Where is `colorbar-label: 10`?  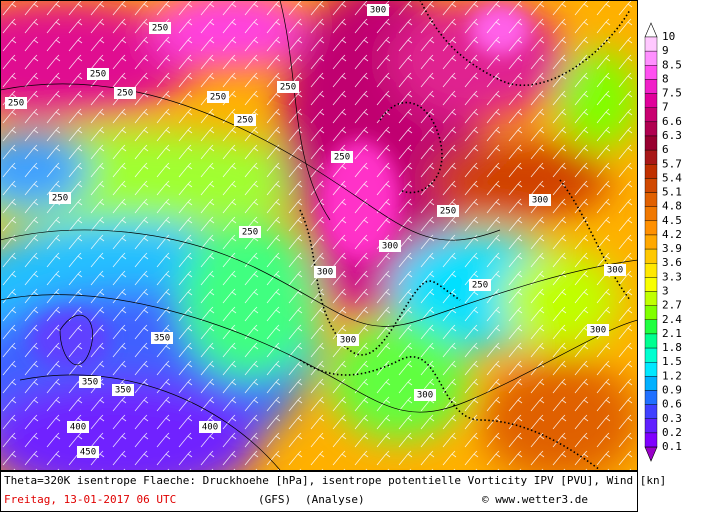
colorbar-label: 10 is located at coordinates (668, 36).